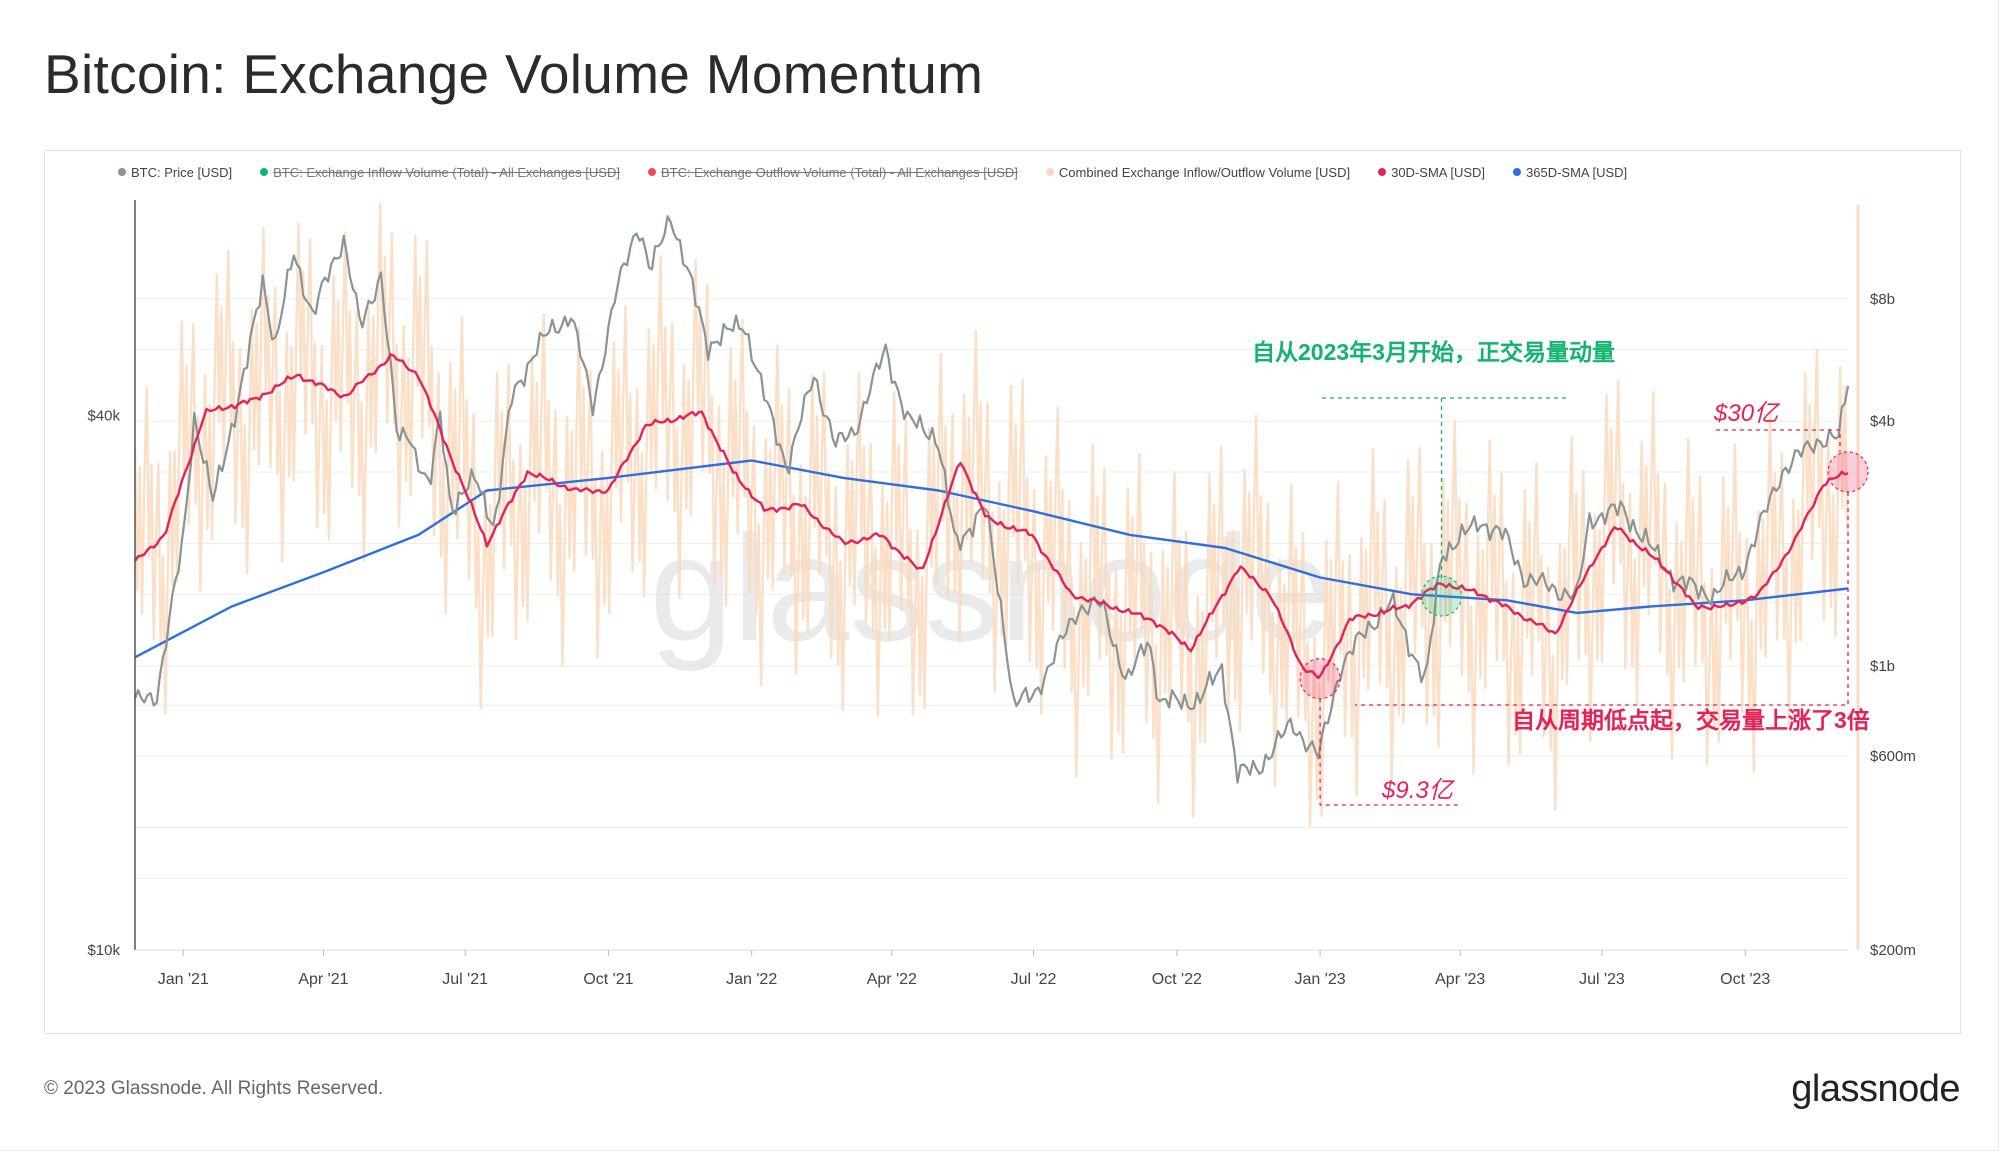 This screenshot has height=1152, width=2000. What do you see at coordinates (264, 172) in the screenshot?
I see `legend-dot-inflow` at bounding box center [264, 172].